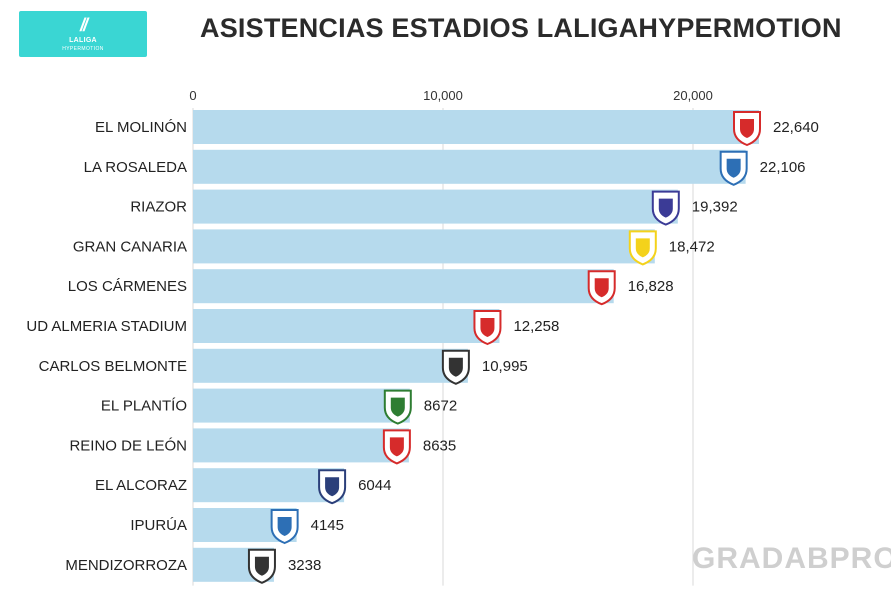 This screenshot has width=891, height=589. What do you see at coordinates (783, 167) in the screenshot?
I see `value-label: 22,106` at bounding box center [783, 167].